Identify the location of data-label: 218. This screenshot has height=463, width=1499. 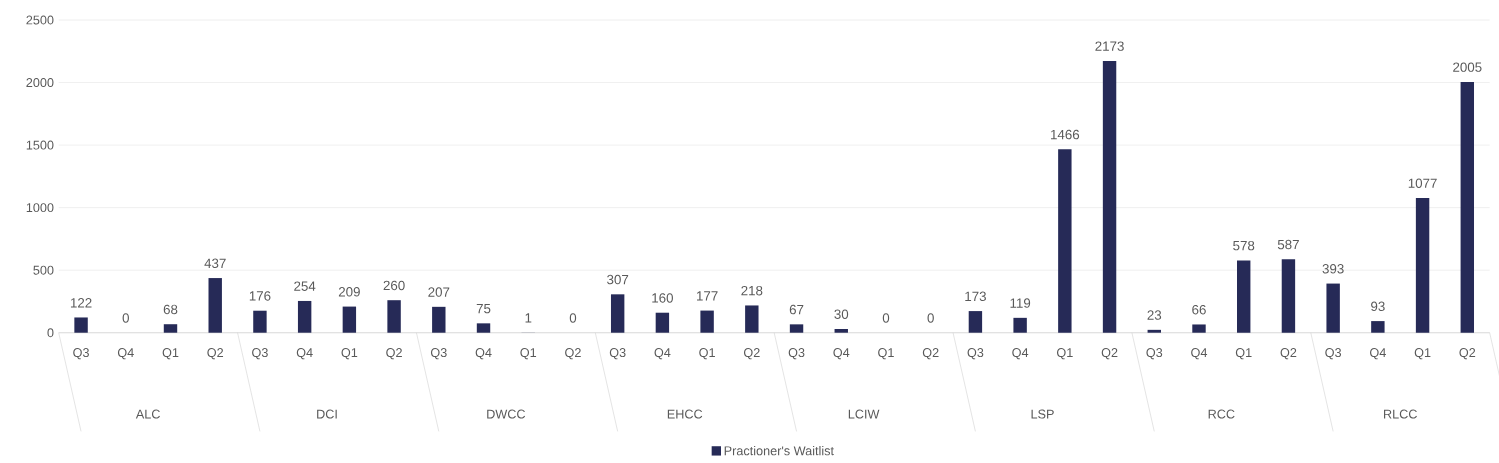
(752, 291).